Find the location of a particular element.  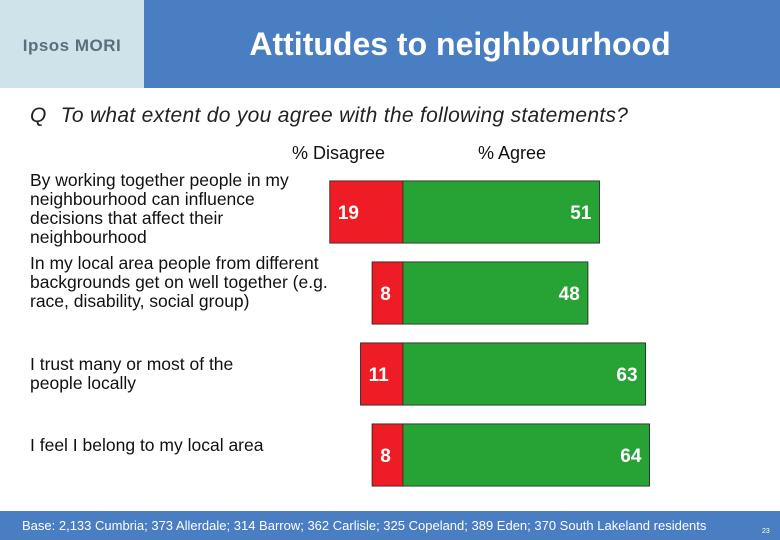

label-agree-4: 64 is located at coordinates (631, 456).